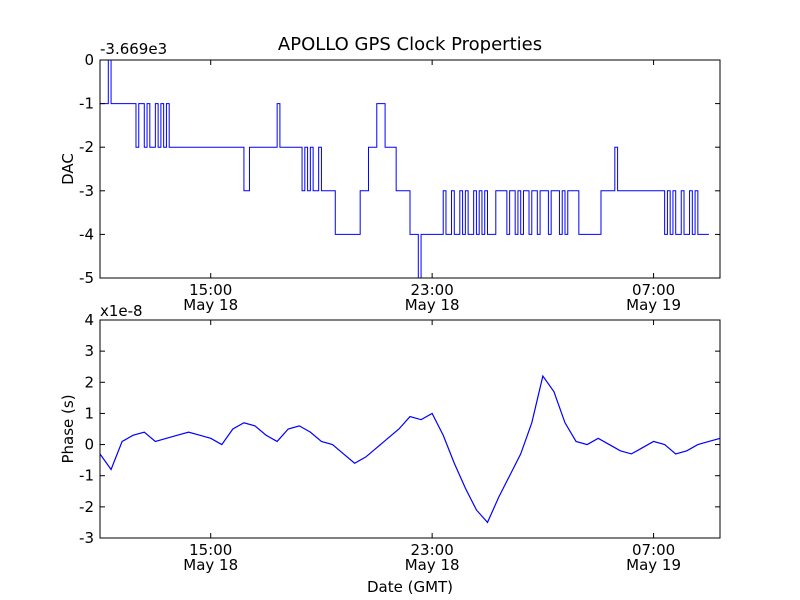  Describe the element at coordinates (653, 290) in the screenshot. I see `dac-xtick-label-time: 07:00` at that location.